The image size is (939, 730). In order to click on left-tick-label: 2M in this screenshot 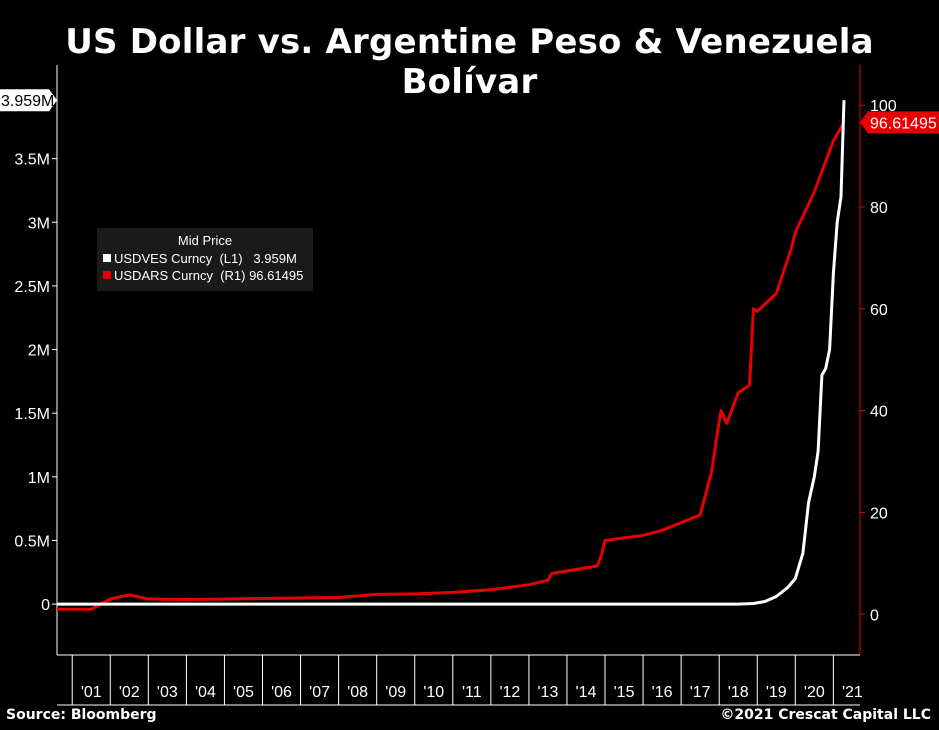, I will do `click(39, 351)`.